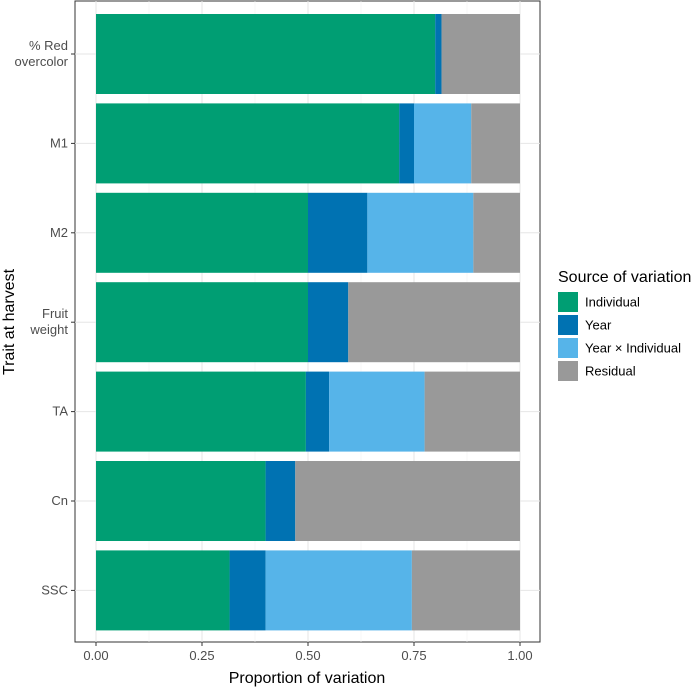 The height and width of the screenshot is (687, 700). Describe the element at coordinates (48, 45) in the screenshot. I see `y-tick-label: % Red` at that location.